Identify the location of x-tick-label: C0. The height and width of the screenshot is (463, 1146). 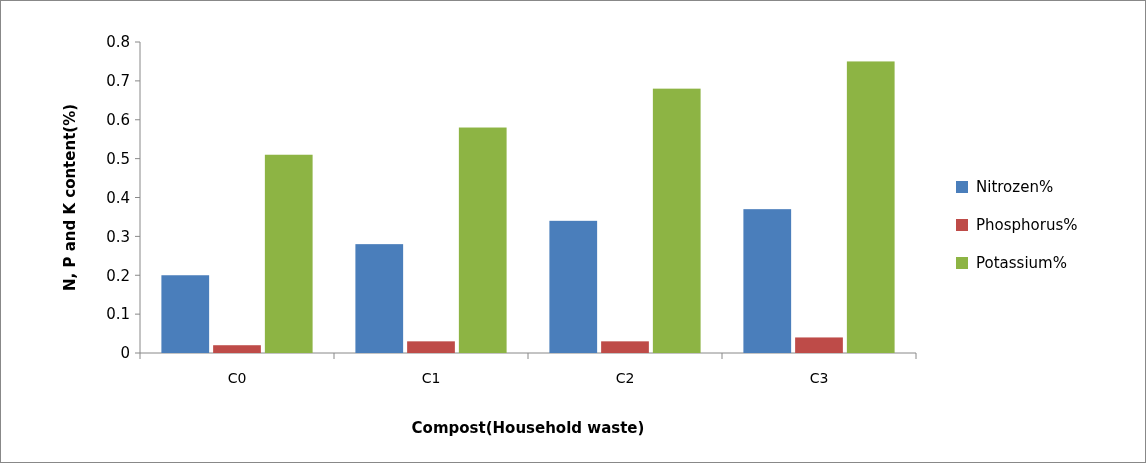
(237, 378).